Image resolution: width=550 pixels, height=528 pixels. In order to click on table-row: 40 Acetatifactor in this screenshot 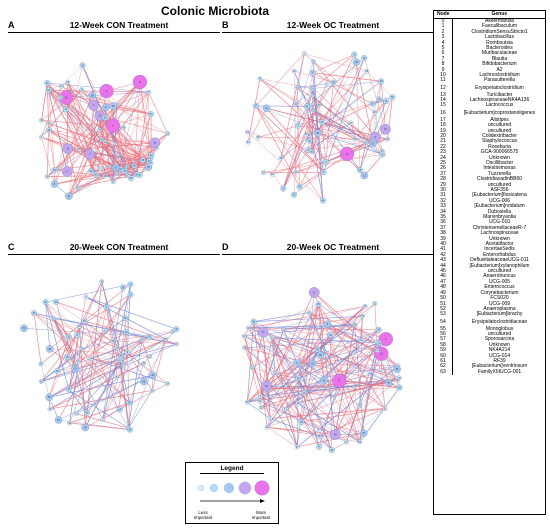, I will do `click(490, 244)`.